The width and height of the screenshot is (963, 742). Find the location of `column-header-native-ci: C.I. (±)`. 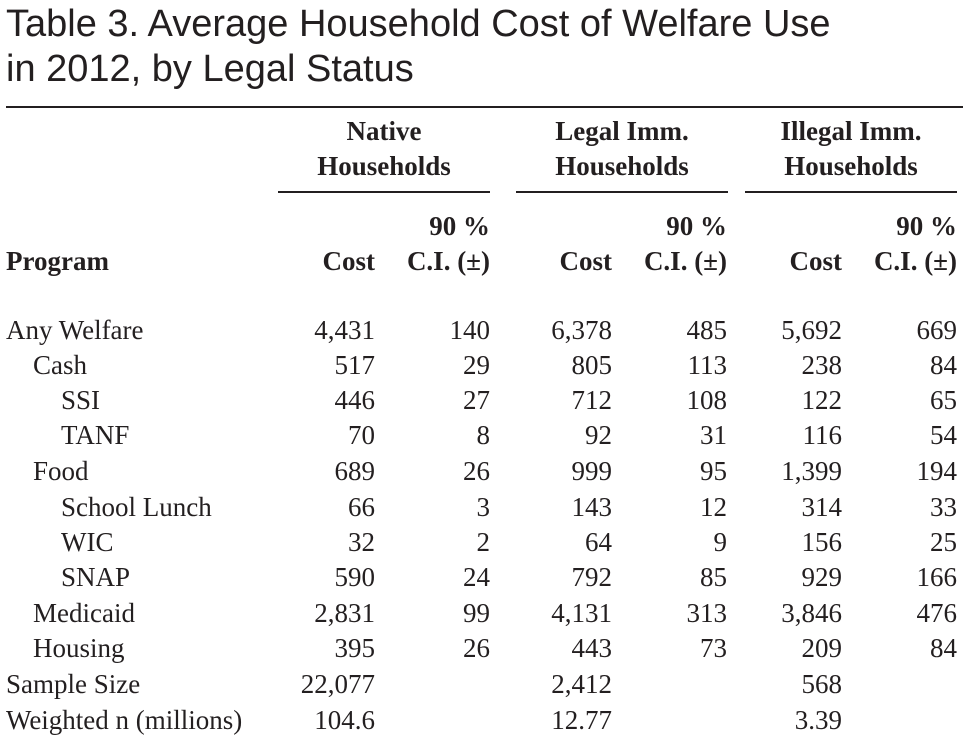

column-header-native-ci: C.I. (±) is located at coordinates (448, 261).